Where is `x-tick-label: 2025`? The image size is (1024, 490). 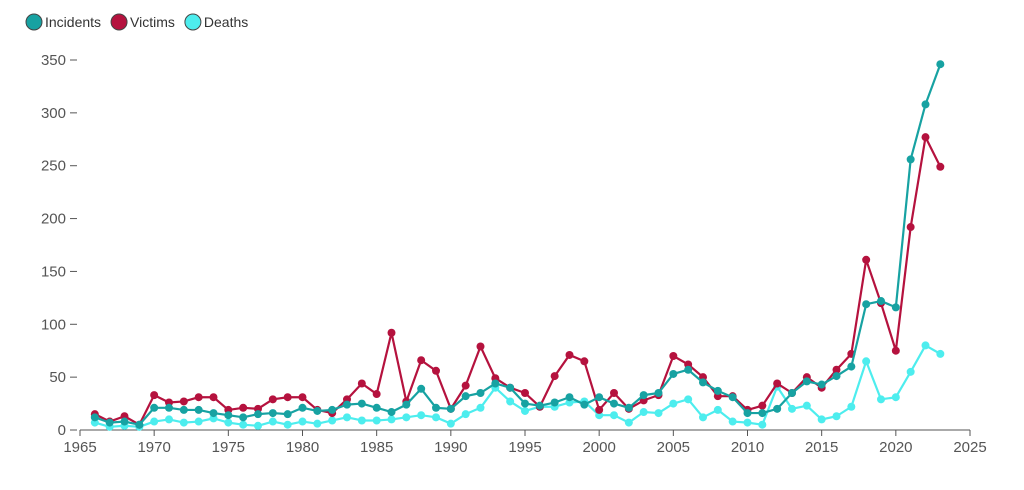
x-tick-label: 2025 is located at coordinates (969, 447).